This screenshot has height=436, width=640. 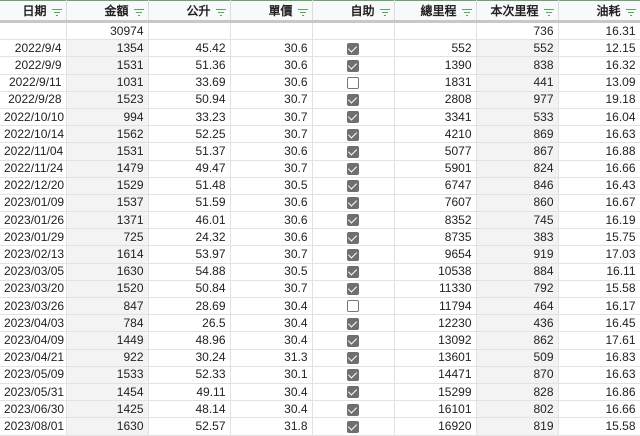 What do you see at coordinates (33, 83) in the screenshot?
I see `cell-date: 2022/9/11` at bounding box center [33, 83].